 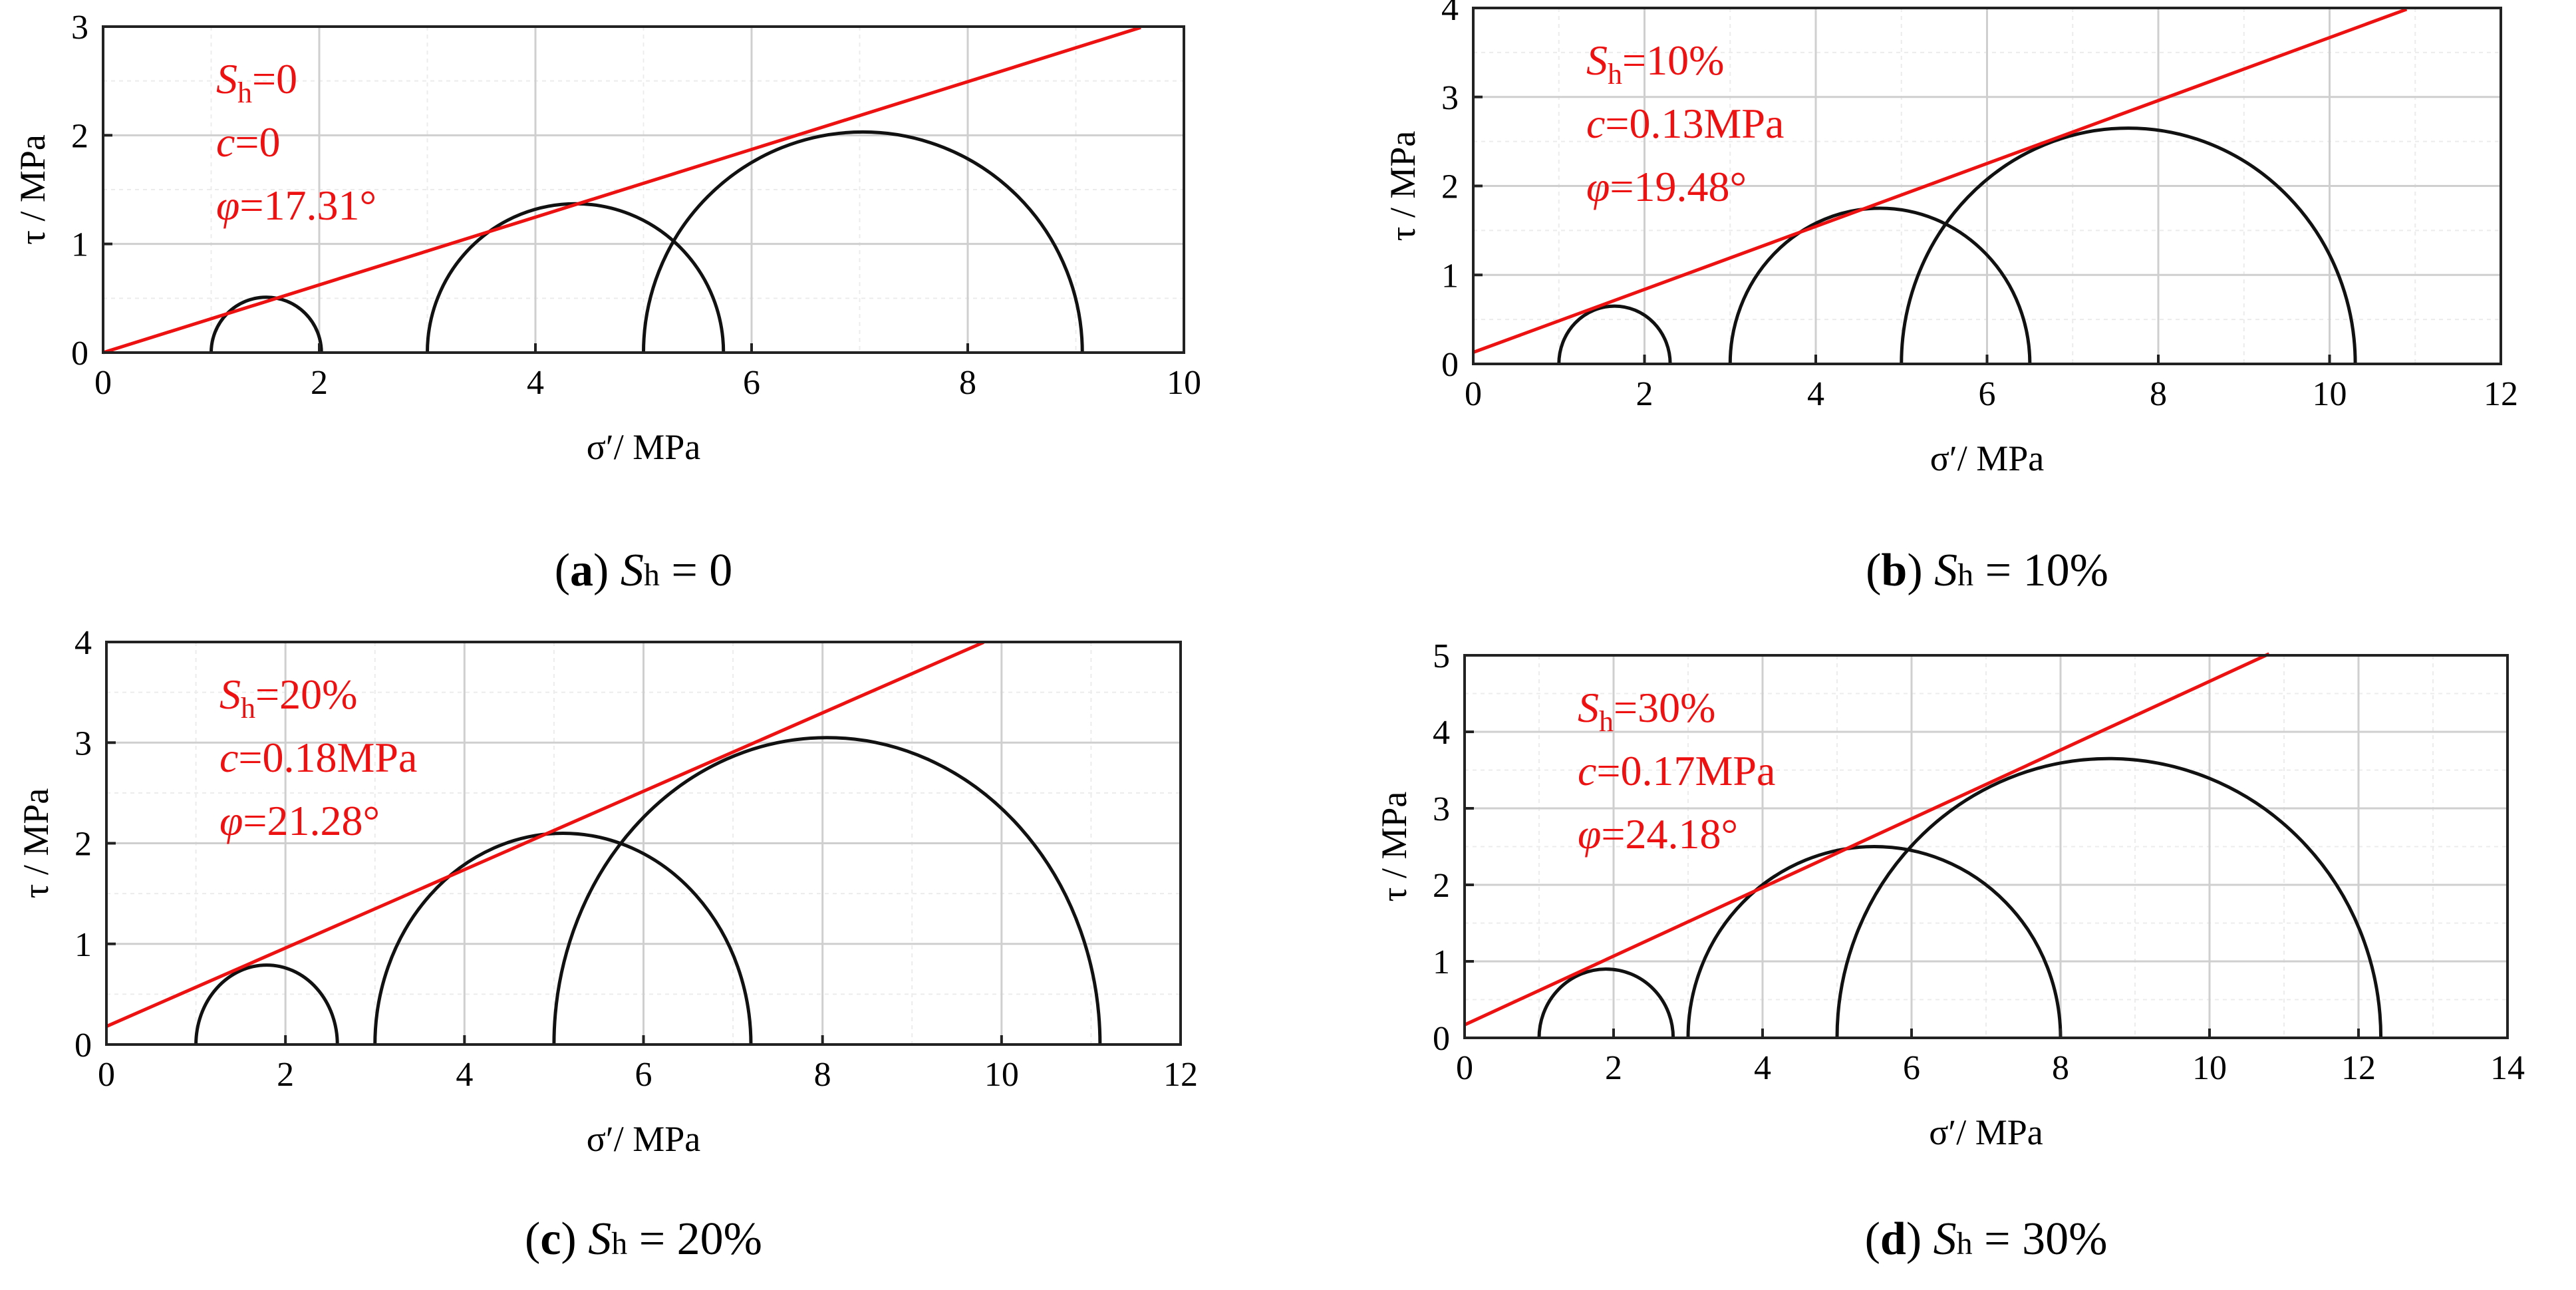 What do you see at coordinates (288, 698) in the screenshot?
I see `annotation-sh: Sh=20%` at bounding box center [288, 698].